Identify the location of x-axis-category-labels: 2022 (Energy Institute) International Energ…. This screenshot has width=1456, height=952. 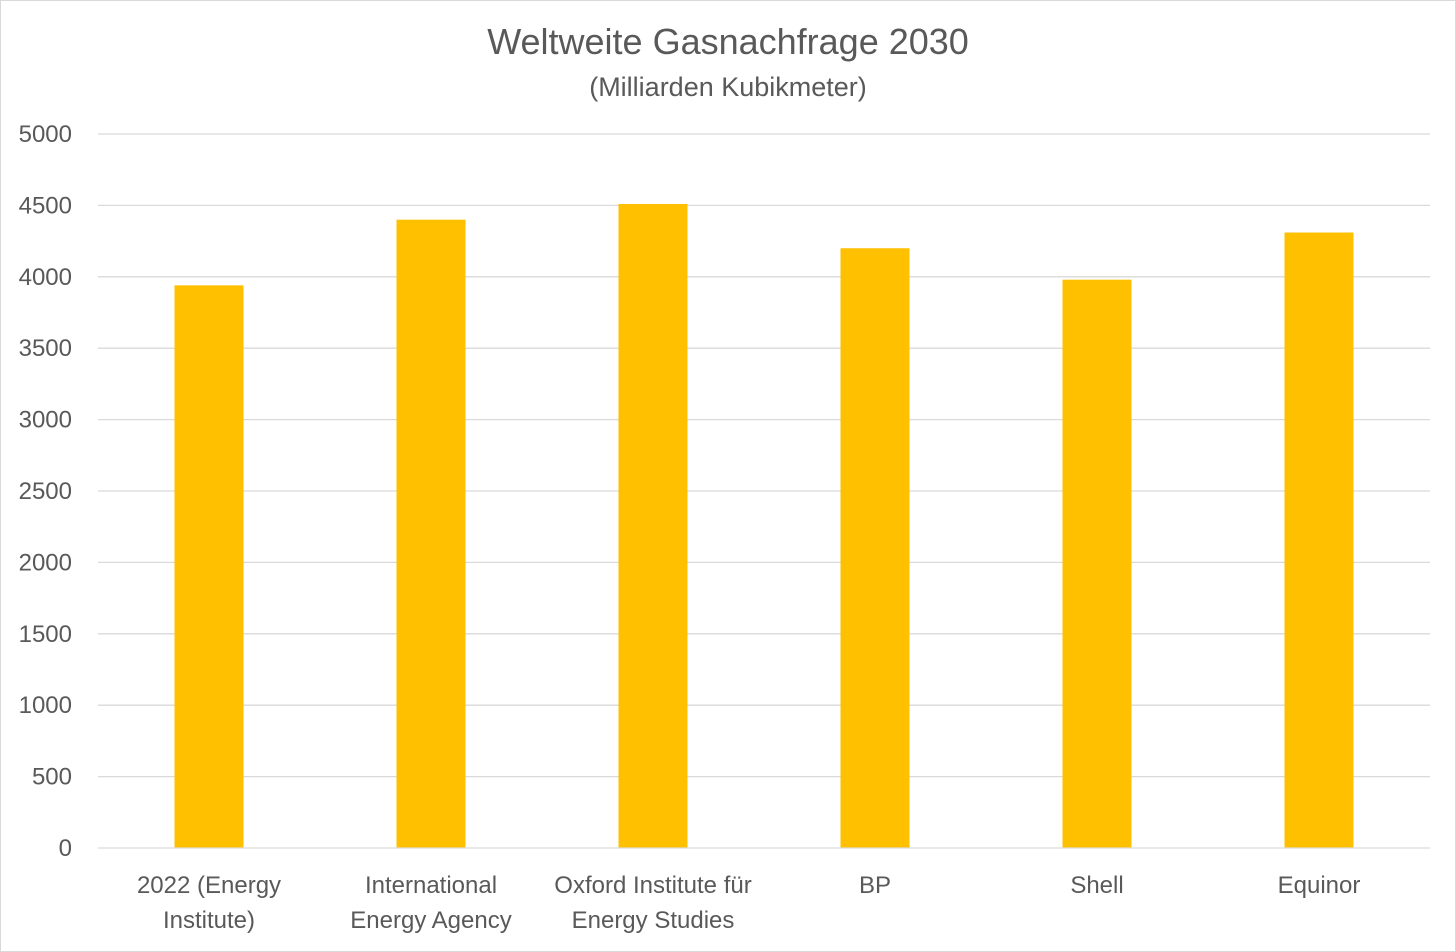
(748, 903).